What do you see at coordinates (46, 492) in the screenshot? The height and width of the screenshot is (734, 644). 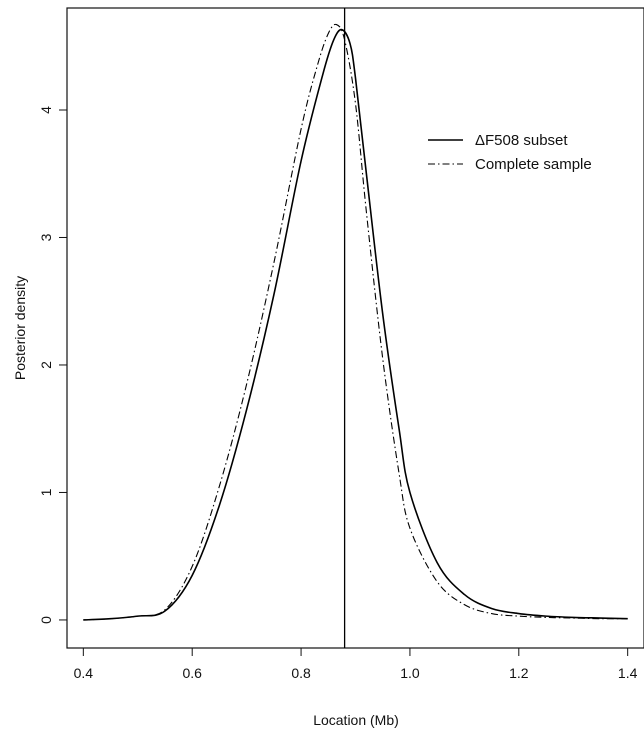 I see `y-tick-label: 1` at bounding box center [46, 492].